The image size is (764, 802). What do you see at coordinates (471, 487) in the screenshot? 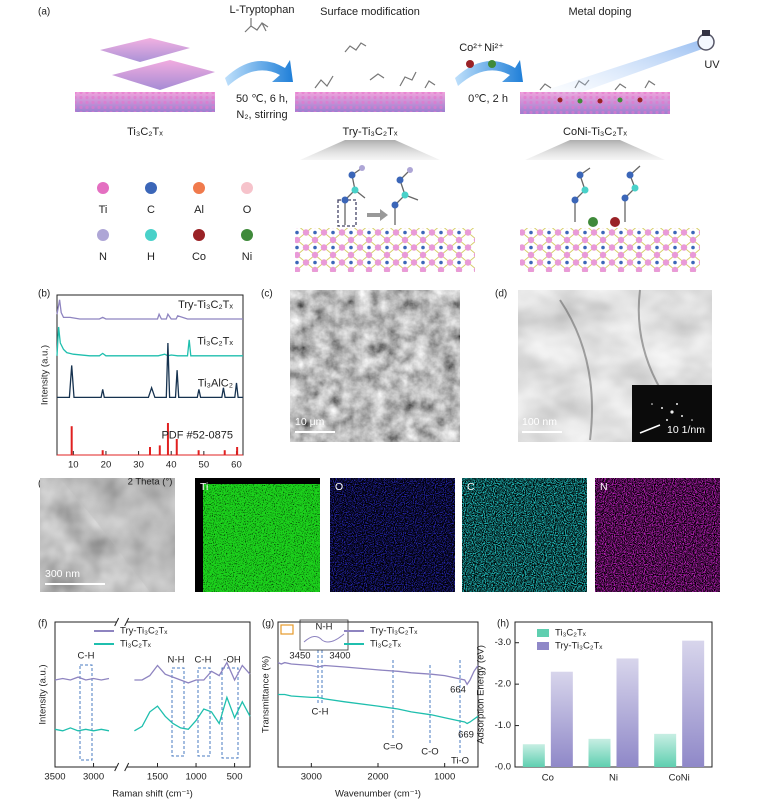
I see `map-label: C` at bounding box center [471, 487].